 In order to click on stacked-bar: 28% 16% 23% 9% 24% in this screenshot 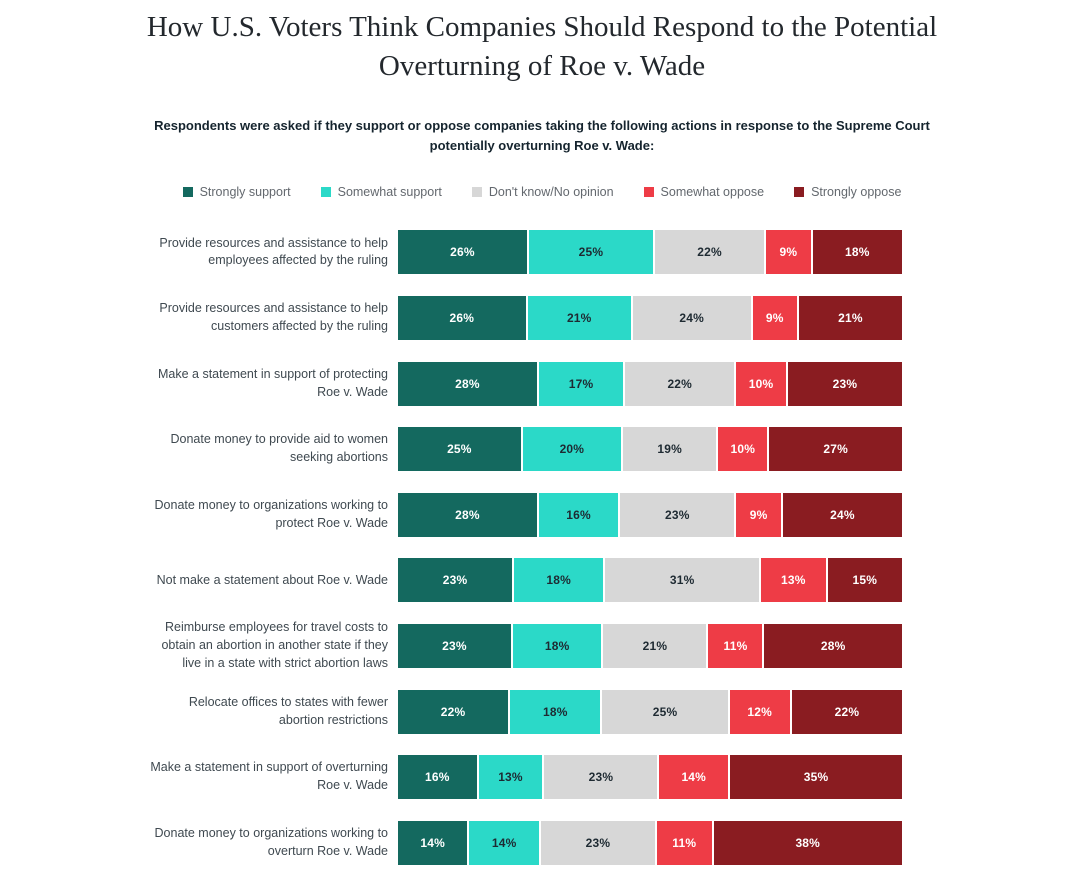, I will do `click(650, 514)`.